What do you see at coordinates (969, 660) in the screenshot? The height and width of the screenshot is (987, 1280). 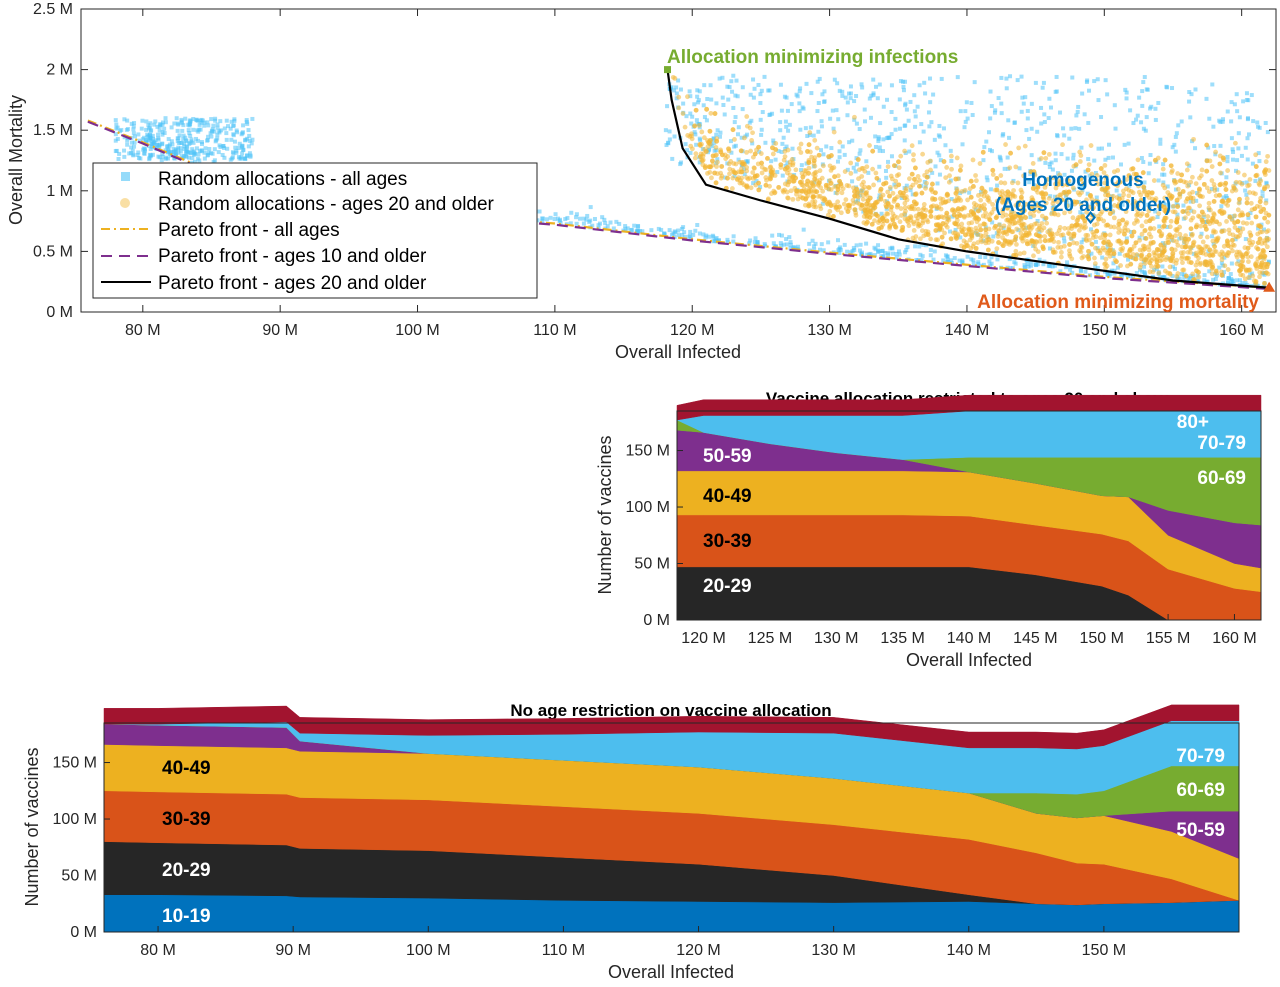 I see `x-axis-label: Overall Infected` at bounding box center [969, 660].